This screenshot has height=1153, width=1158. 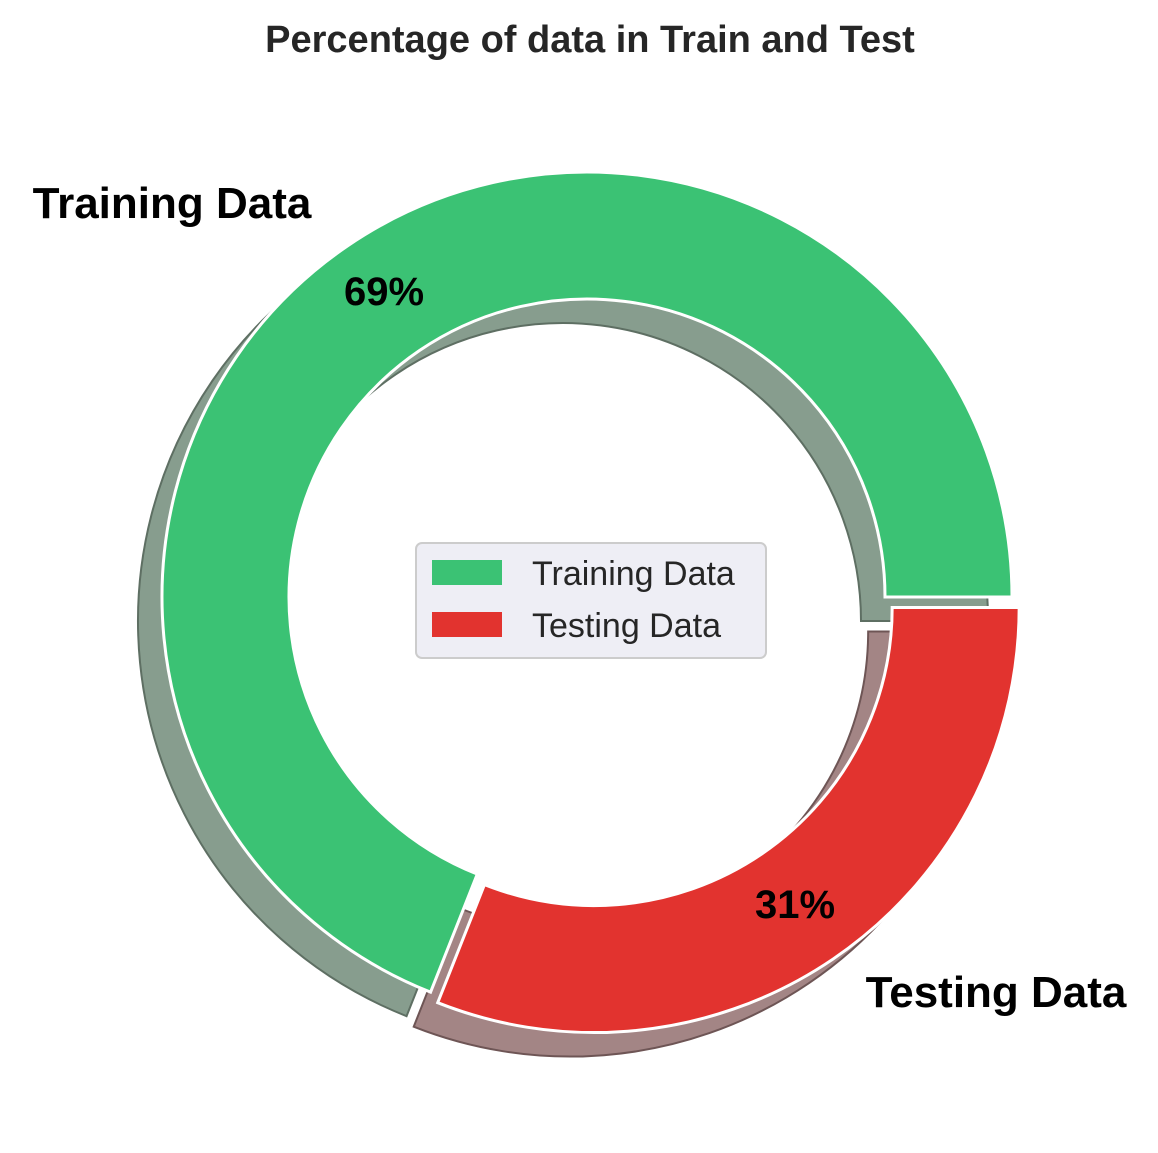 I want to click on legend-swatch-training, so click(x=467, y=572).